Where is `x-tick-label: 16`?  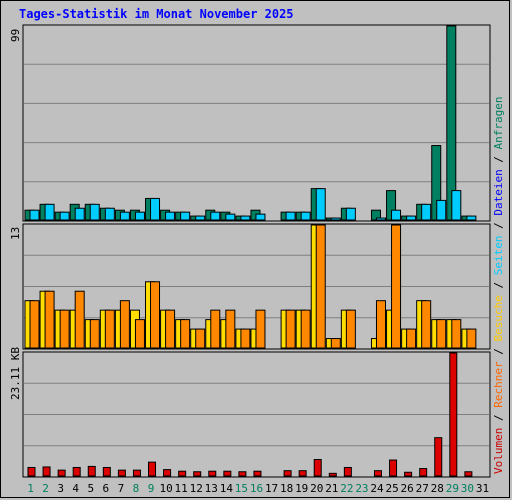
x-tick-label: 16 is located at coordinates (256, 488).